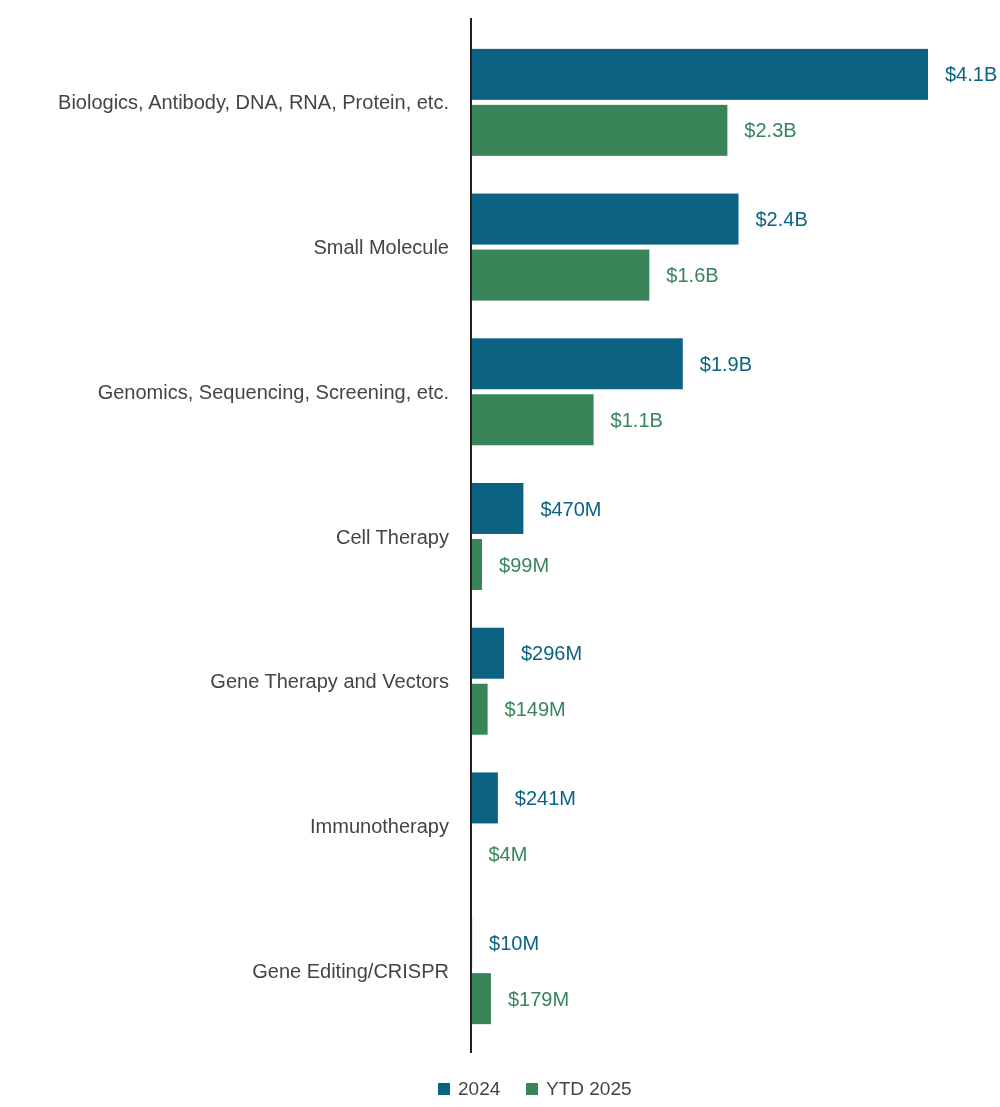 This screenshot has width=1000, height=1107. I want to click on data-label: $4M, so click(508, 853).